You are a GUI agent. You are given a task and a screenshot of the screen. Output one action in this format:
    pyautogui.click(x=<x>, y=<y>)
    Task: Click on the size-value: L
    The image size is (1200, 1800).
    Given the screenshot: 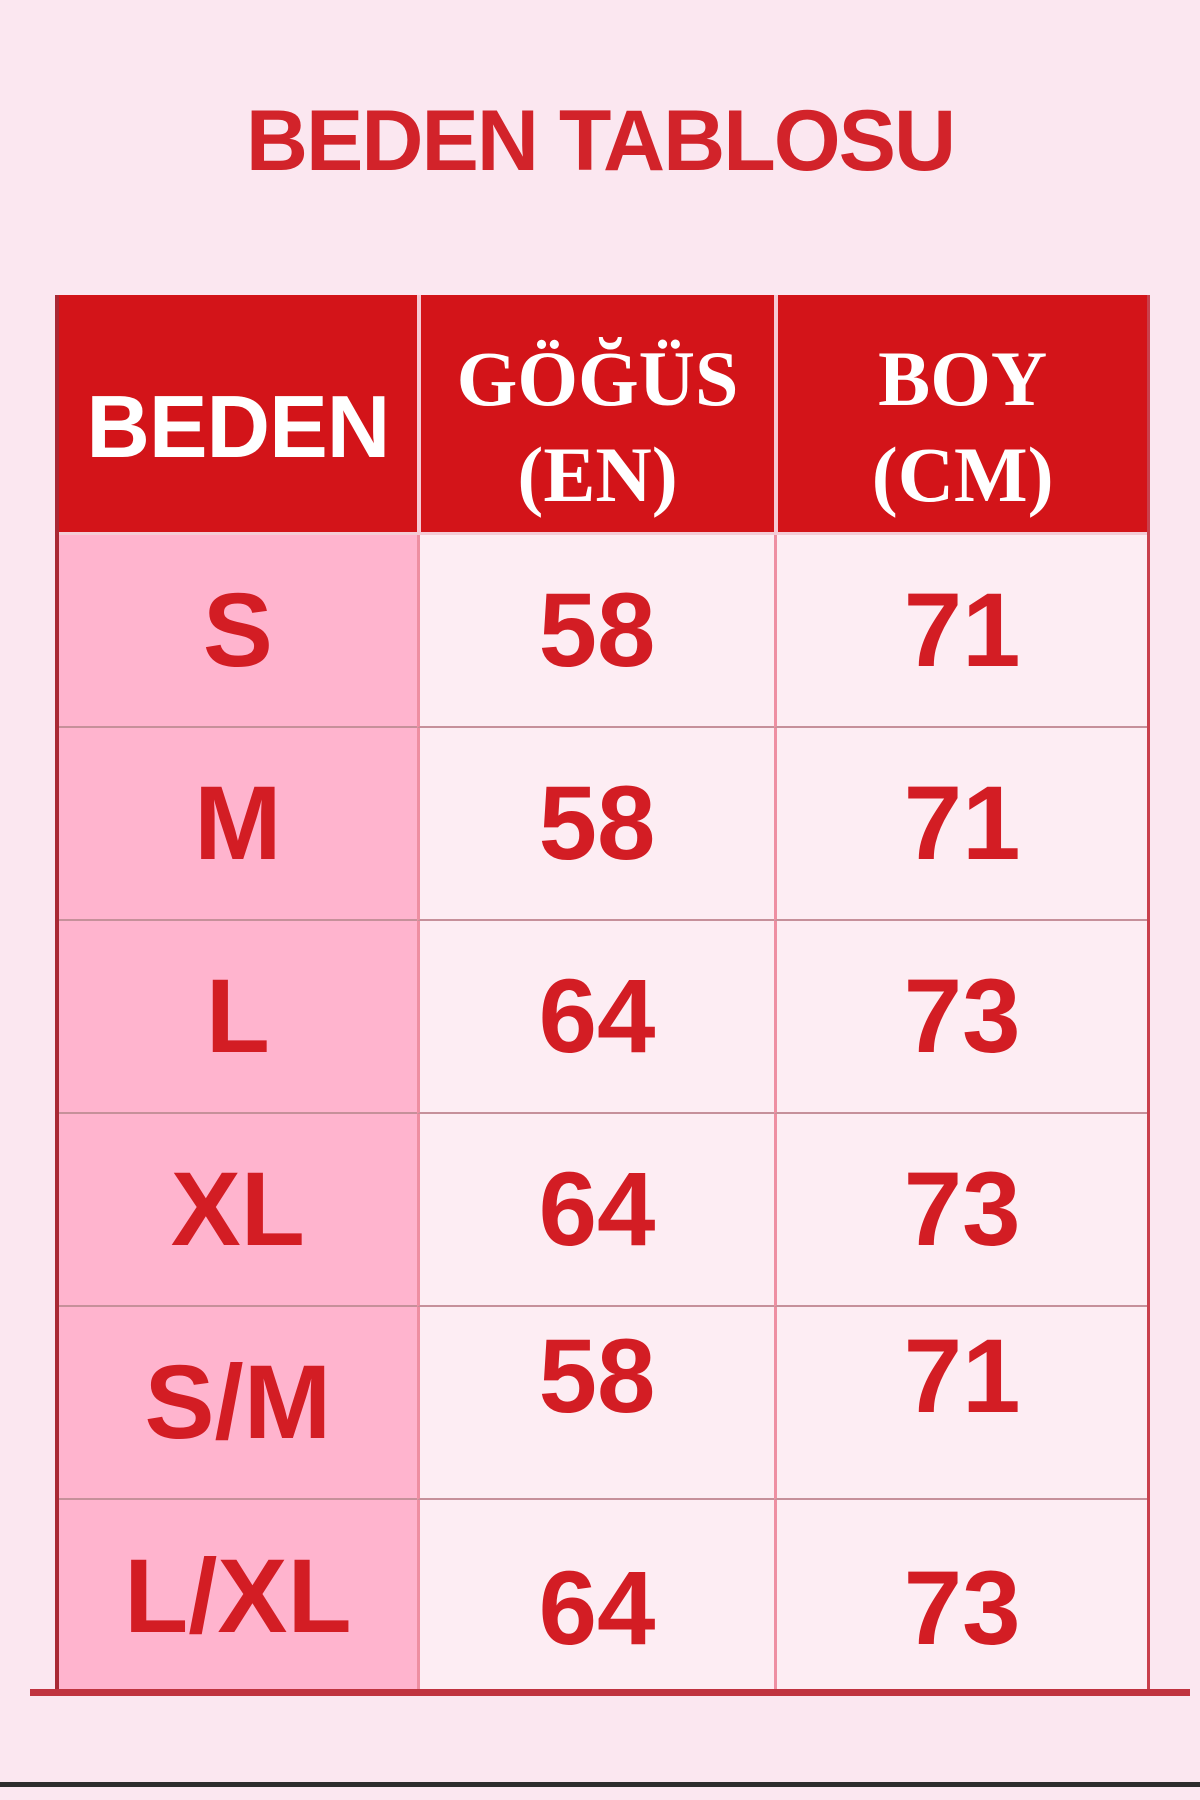 What is the action you would take?
    pyautogui.click(x=237, y=1016)
    